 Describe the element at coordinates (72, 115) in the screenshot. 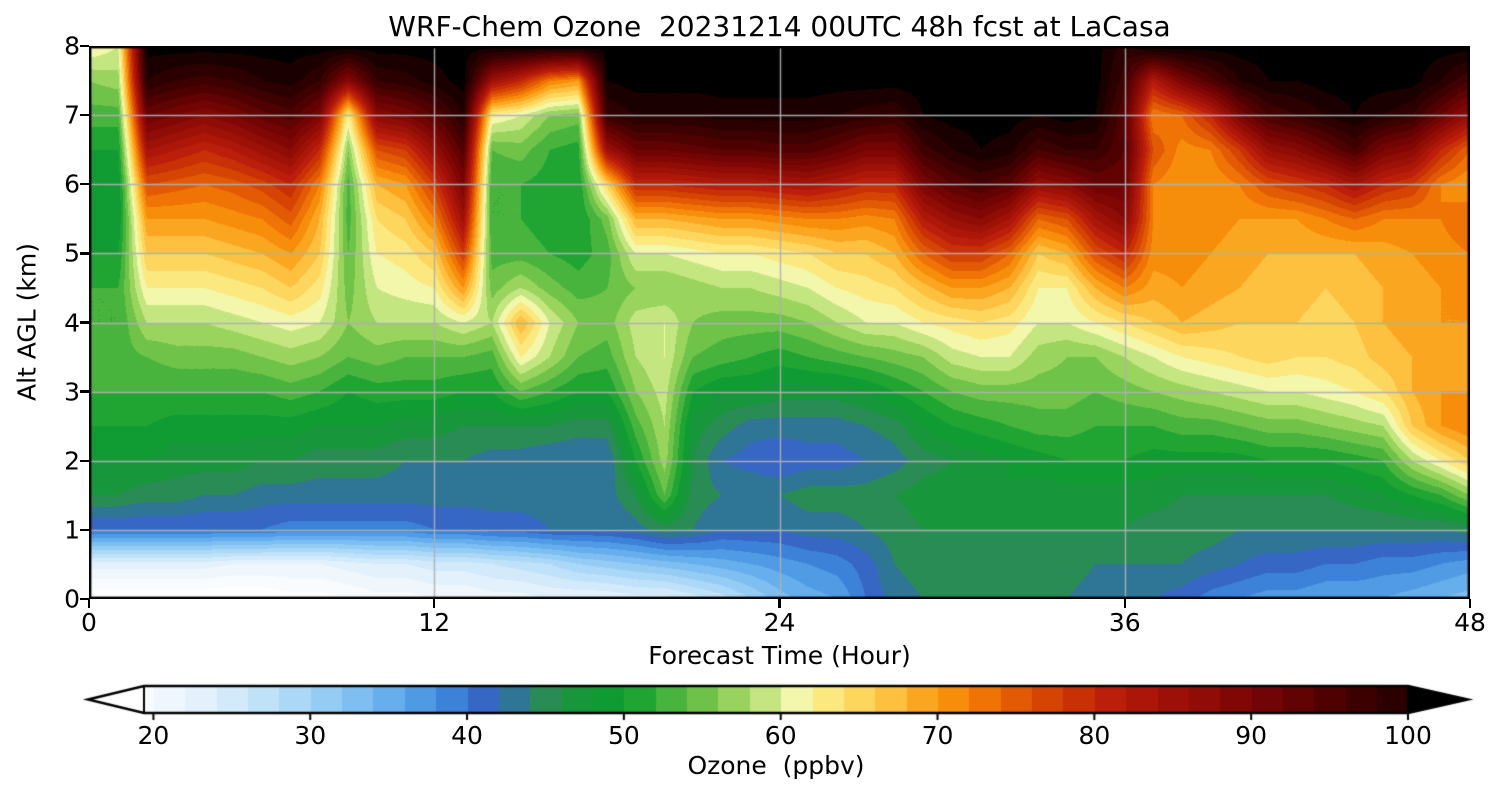

I see `y-tick-label: 7` at that location.